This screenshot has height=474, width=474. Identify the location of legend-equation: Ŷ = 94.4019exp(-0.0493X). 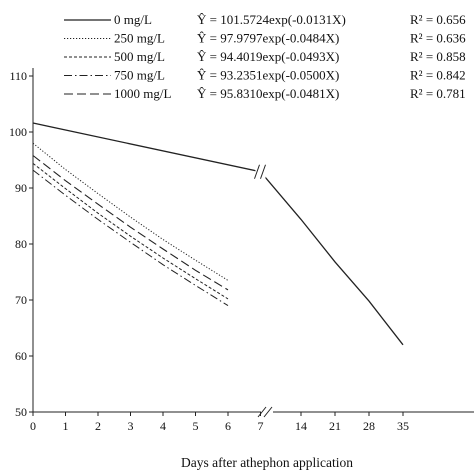
(268, 56).